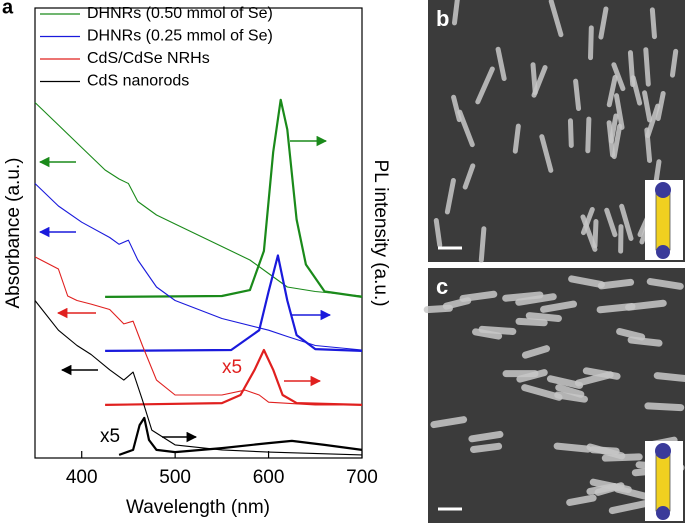  What do you see at coordinates (180, 36) in the screenshot?
I see `legend-label: DHNRs (0.25 mmol of Se)` at bounding box center [180, 36].